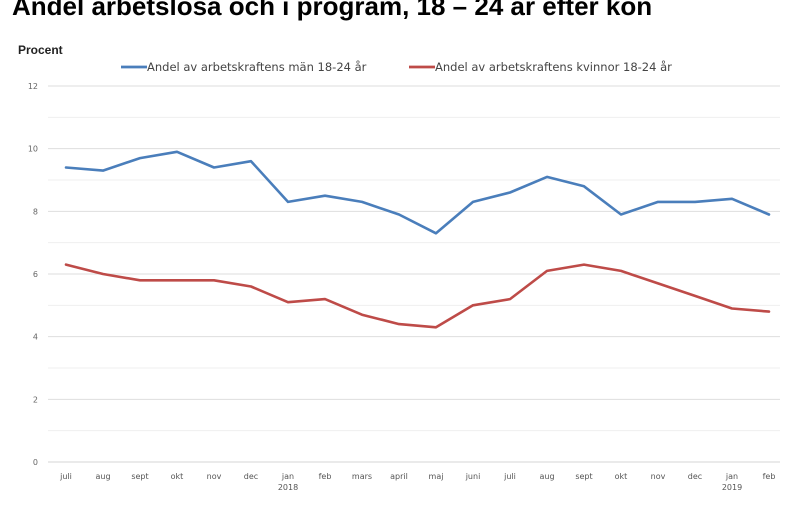 The width and height of the screenshot is (786, 517). I want to click on x-tick-label: juni, so click(473, 476).